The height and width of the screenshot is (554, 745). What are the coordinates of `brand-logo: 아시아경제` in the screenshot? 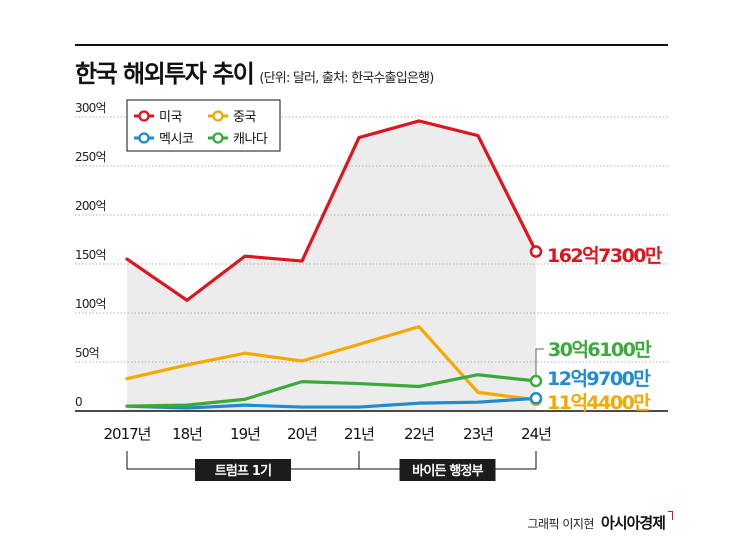 It's located at (633, 523).